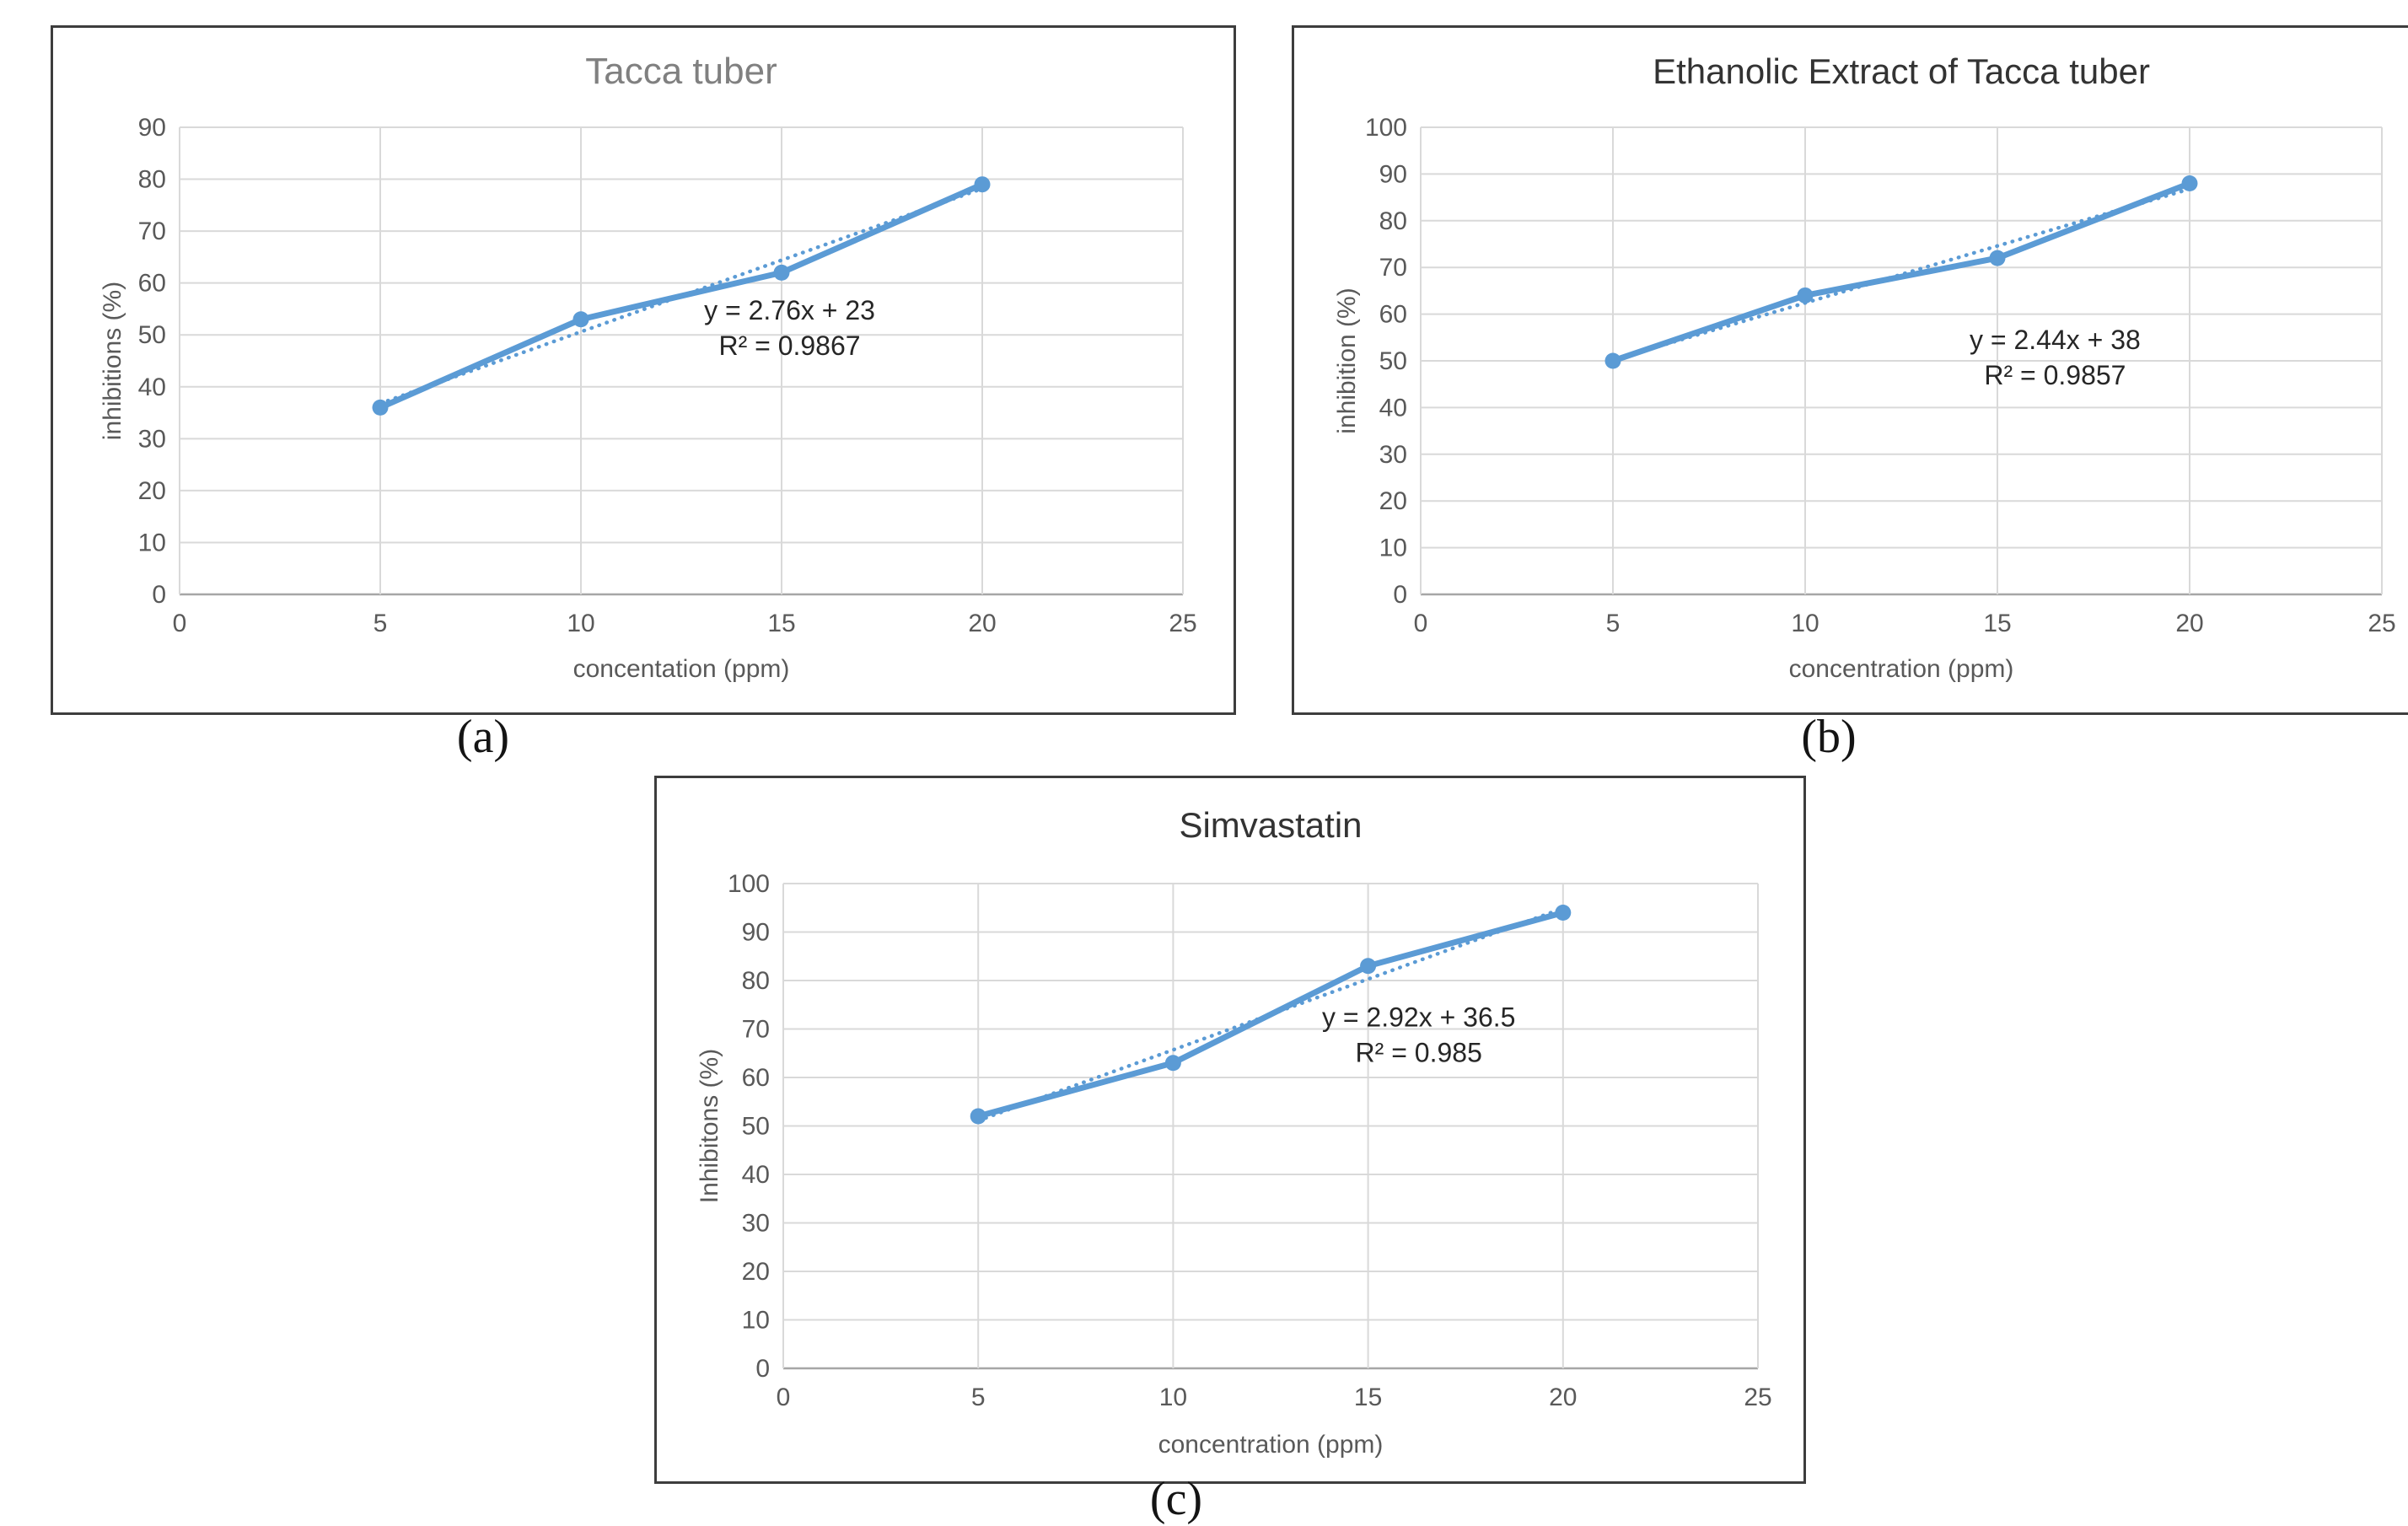 This screenshot has height=1526, width=2408. I want to click on svg-text: y = 2.44x + 38, so click(2056, 340).